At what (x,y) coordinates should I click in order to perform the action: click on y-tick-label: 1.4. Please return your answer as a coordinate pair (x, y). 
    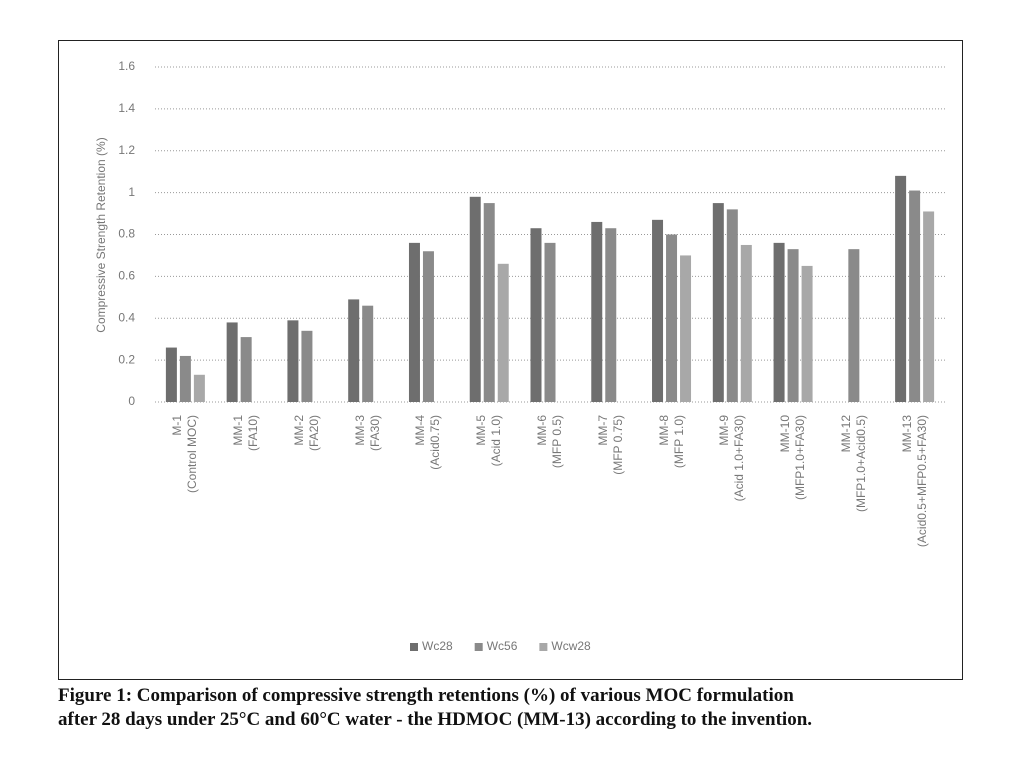
    Looking at the image, I should click on (126, 108).